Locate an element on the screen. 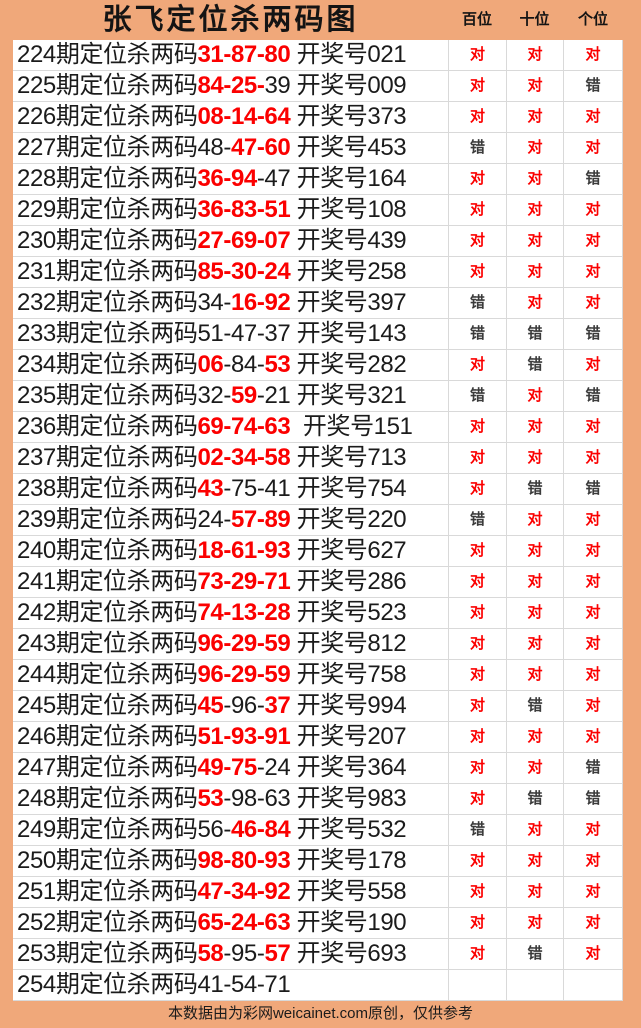  row-text: 244期定位杀两码96-29-59 开奖号758 is located at coordinates (230, 675).